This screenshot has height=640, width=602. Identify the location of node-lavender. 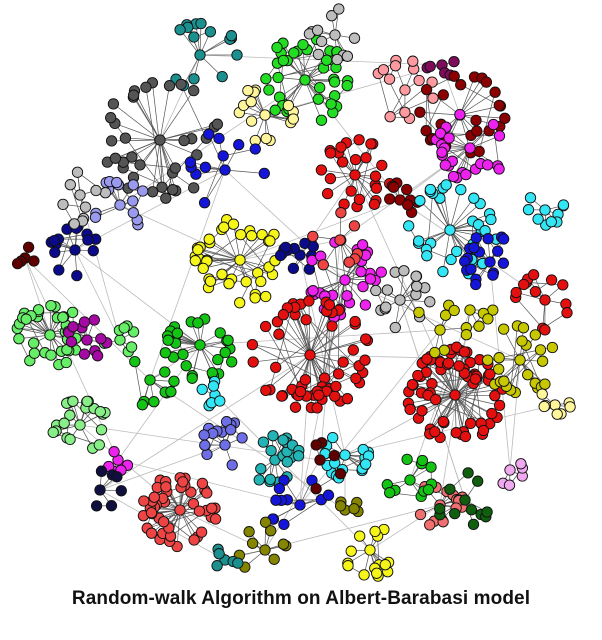
(133, 201).